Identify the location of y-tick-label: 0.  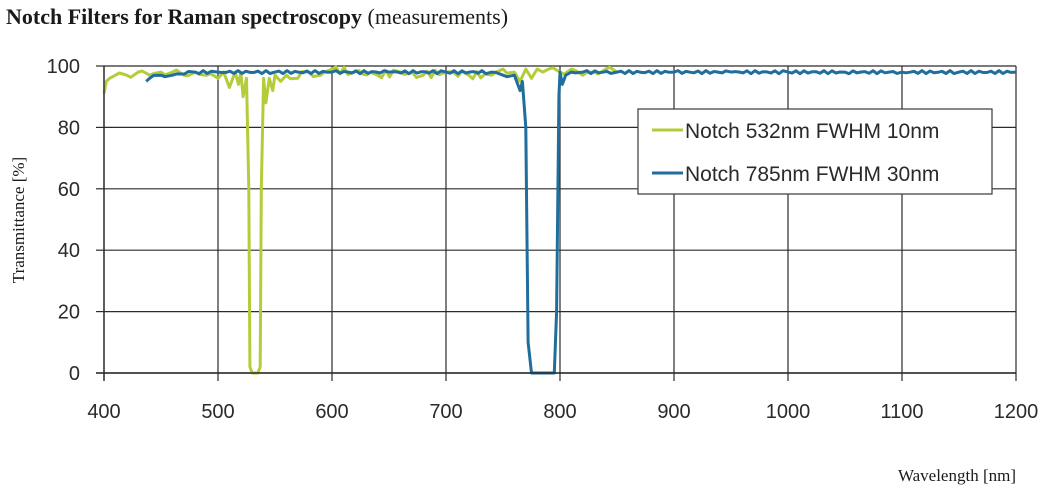
(74, 374).